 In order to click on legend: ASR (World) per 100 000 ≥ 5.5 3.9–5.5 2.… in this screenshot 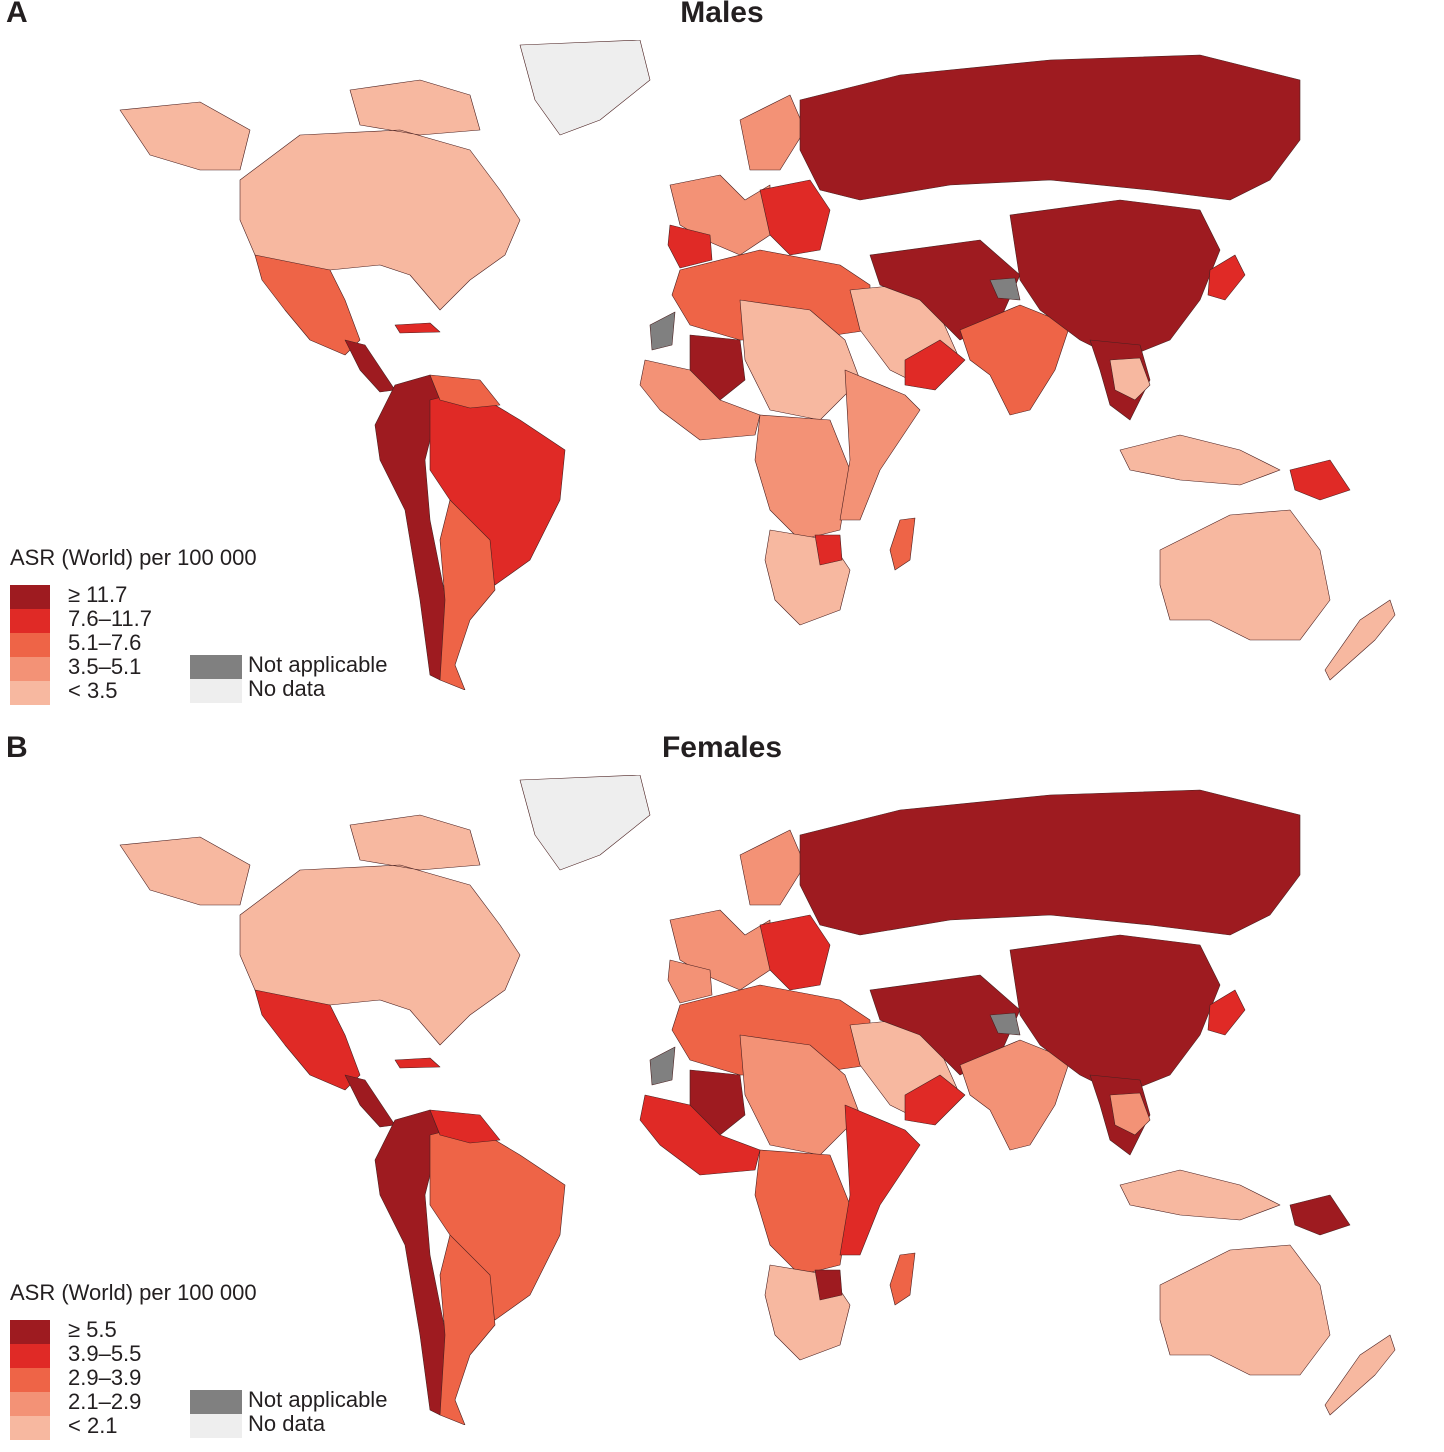, I will do `click(225, 1365)`.